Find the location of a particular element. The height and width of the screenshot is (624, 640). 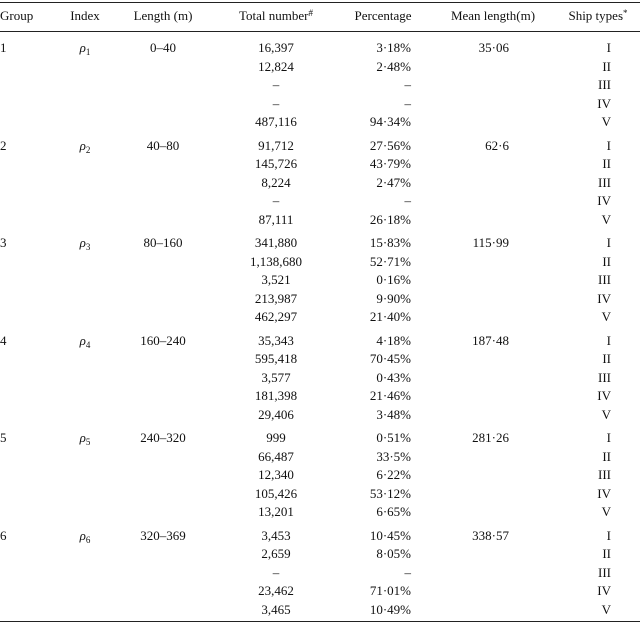

header-cell: Mean length(m) is located at coordinates (493, 15).